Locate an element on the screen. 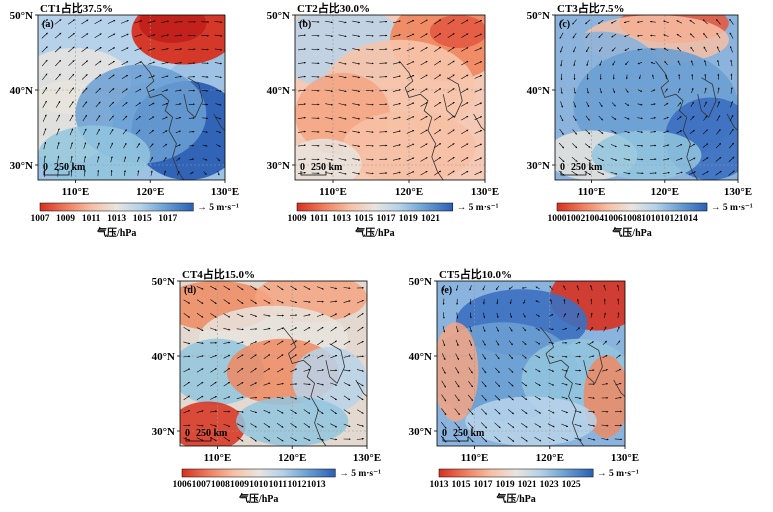 This screenshot has width=773, height=512. y-tick-label: 50°N is located at coordinates (420, 282).